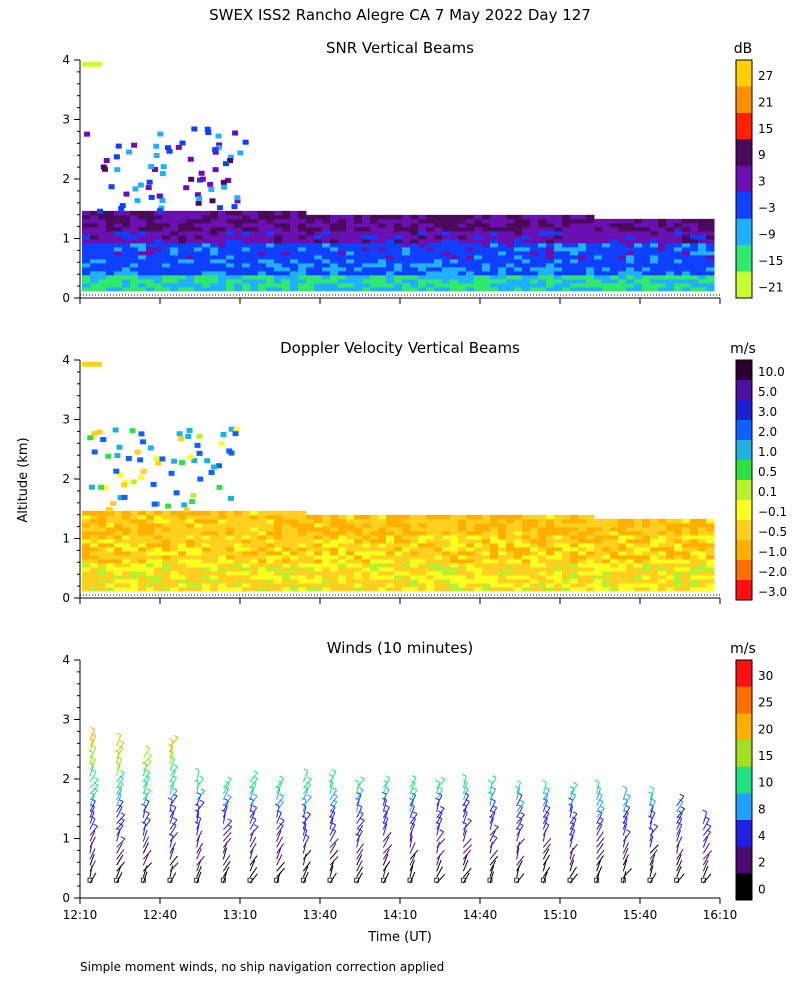  I want to click on calm-marker, so click(170, 880).